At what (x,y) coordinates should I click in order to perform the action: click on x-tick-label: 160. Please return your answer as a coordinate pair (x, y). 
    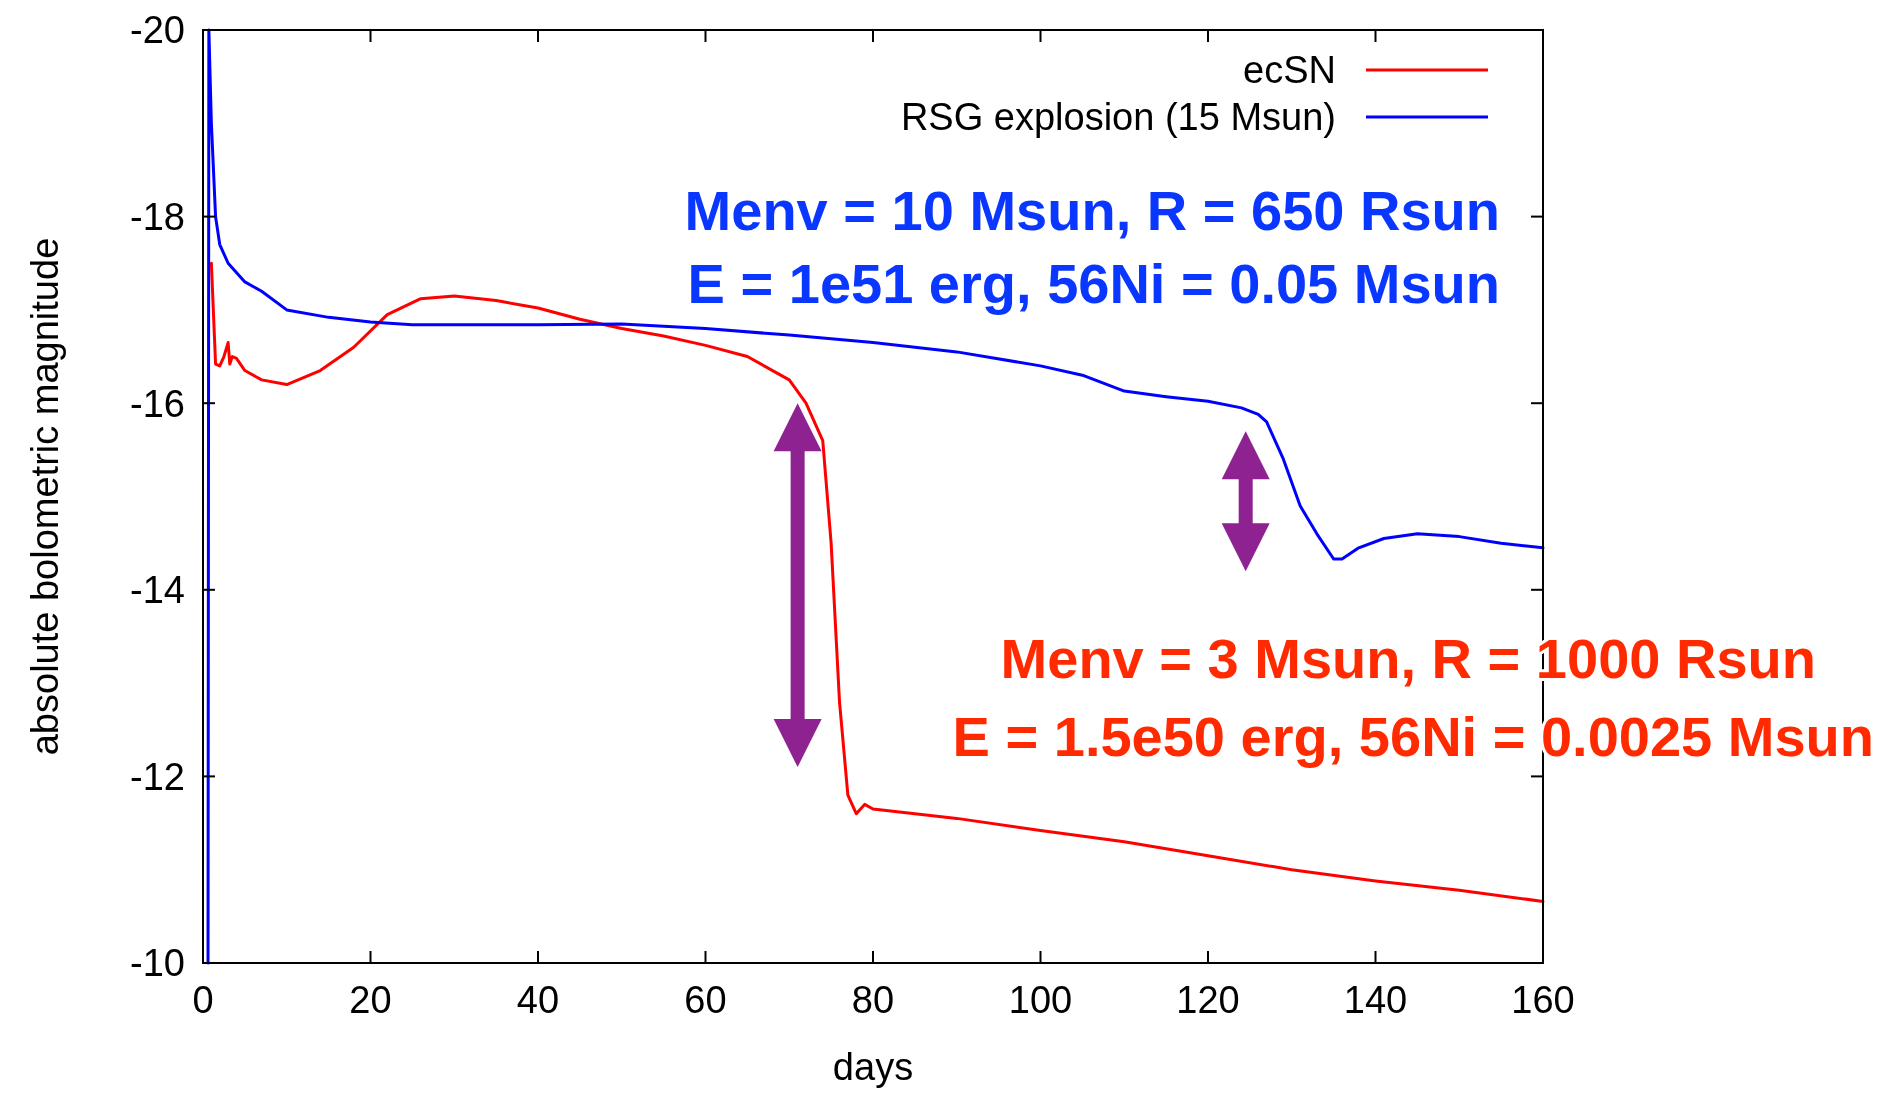
    Looking at the image, I should click on (1543, 1000).